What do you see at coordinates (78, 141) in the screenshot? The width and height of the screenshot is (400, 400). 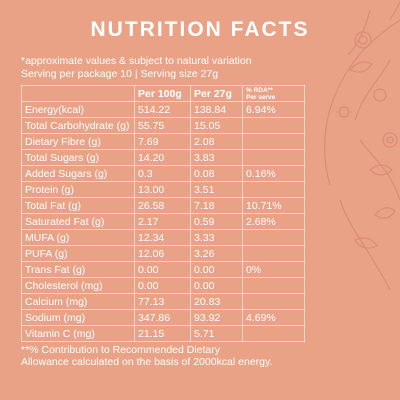 I see `nutrient-cell: Dietary Fibre (g)` at bounding box center [78, 141].